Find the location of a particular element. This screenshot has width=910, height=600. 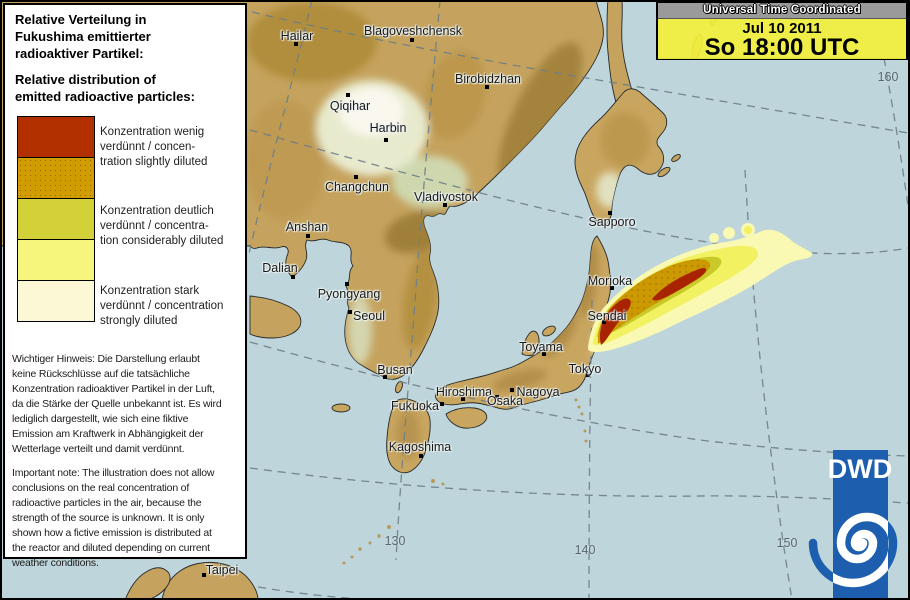

city-label-kagoshima: Kagoshima is located at coordinates (420, 447).